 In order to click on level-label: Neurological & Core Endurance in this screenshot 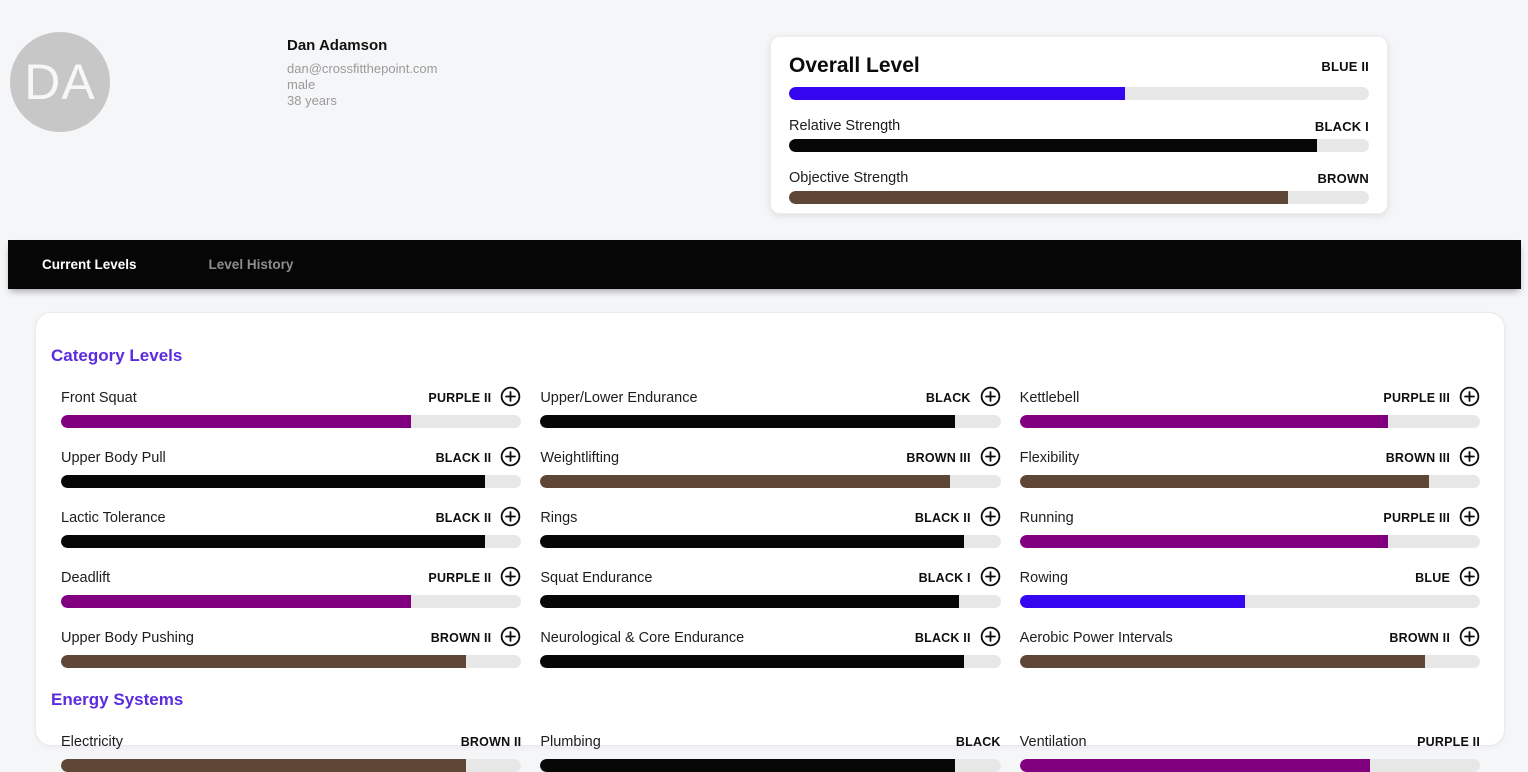, I will do `click(642, 637)`.